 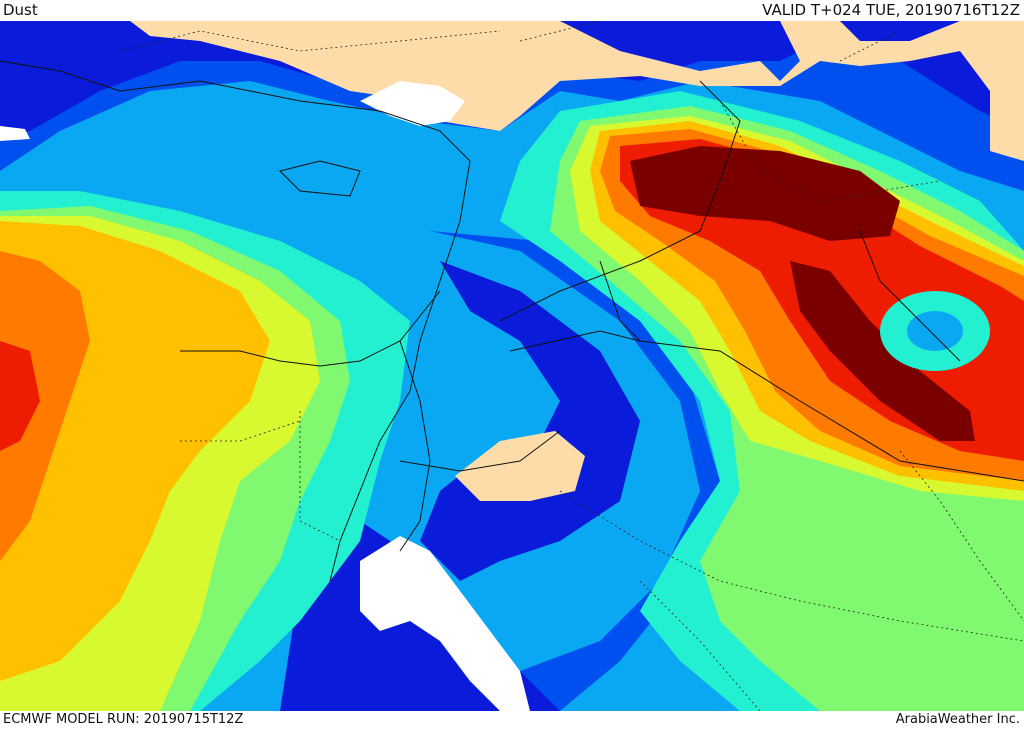 What do you see at coordinates (15, 133) in the screenshot?
I see `sea-clear-west` at bounding box center [15, 133].